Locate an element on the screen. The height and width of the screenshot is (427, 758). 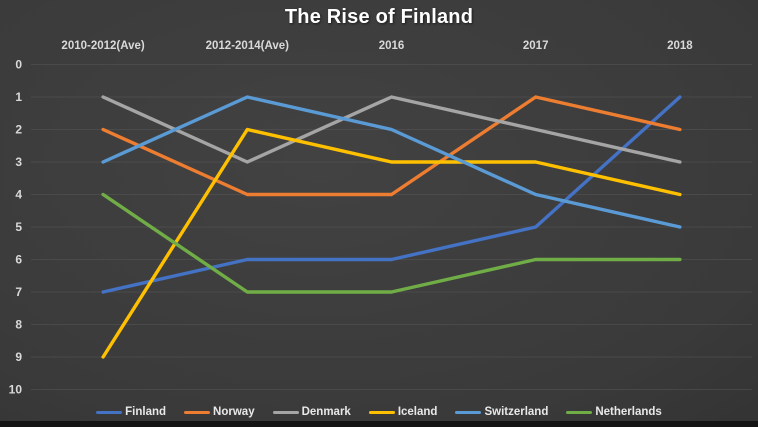
x-category-label: 2017 is located at coordinates (536, 46).